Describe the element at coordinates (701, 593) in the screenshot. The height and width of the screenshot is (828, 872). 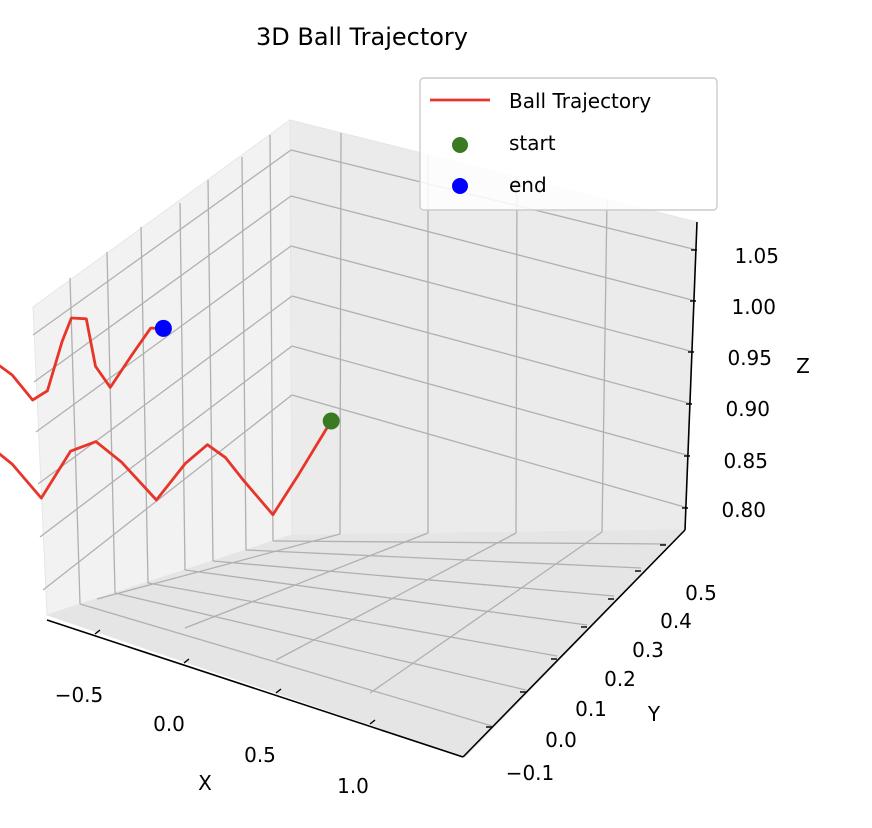
I see `y-tick-label: 0.5` at that location.